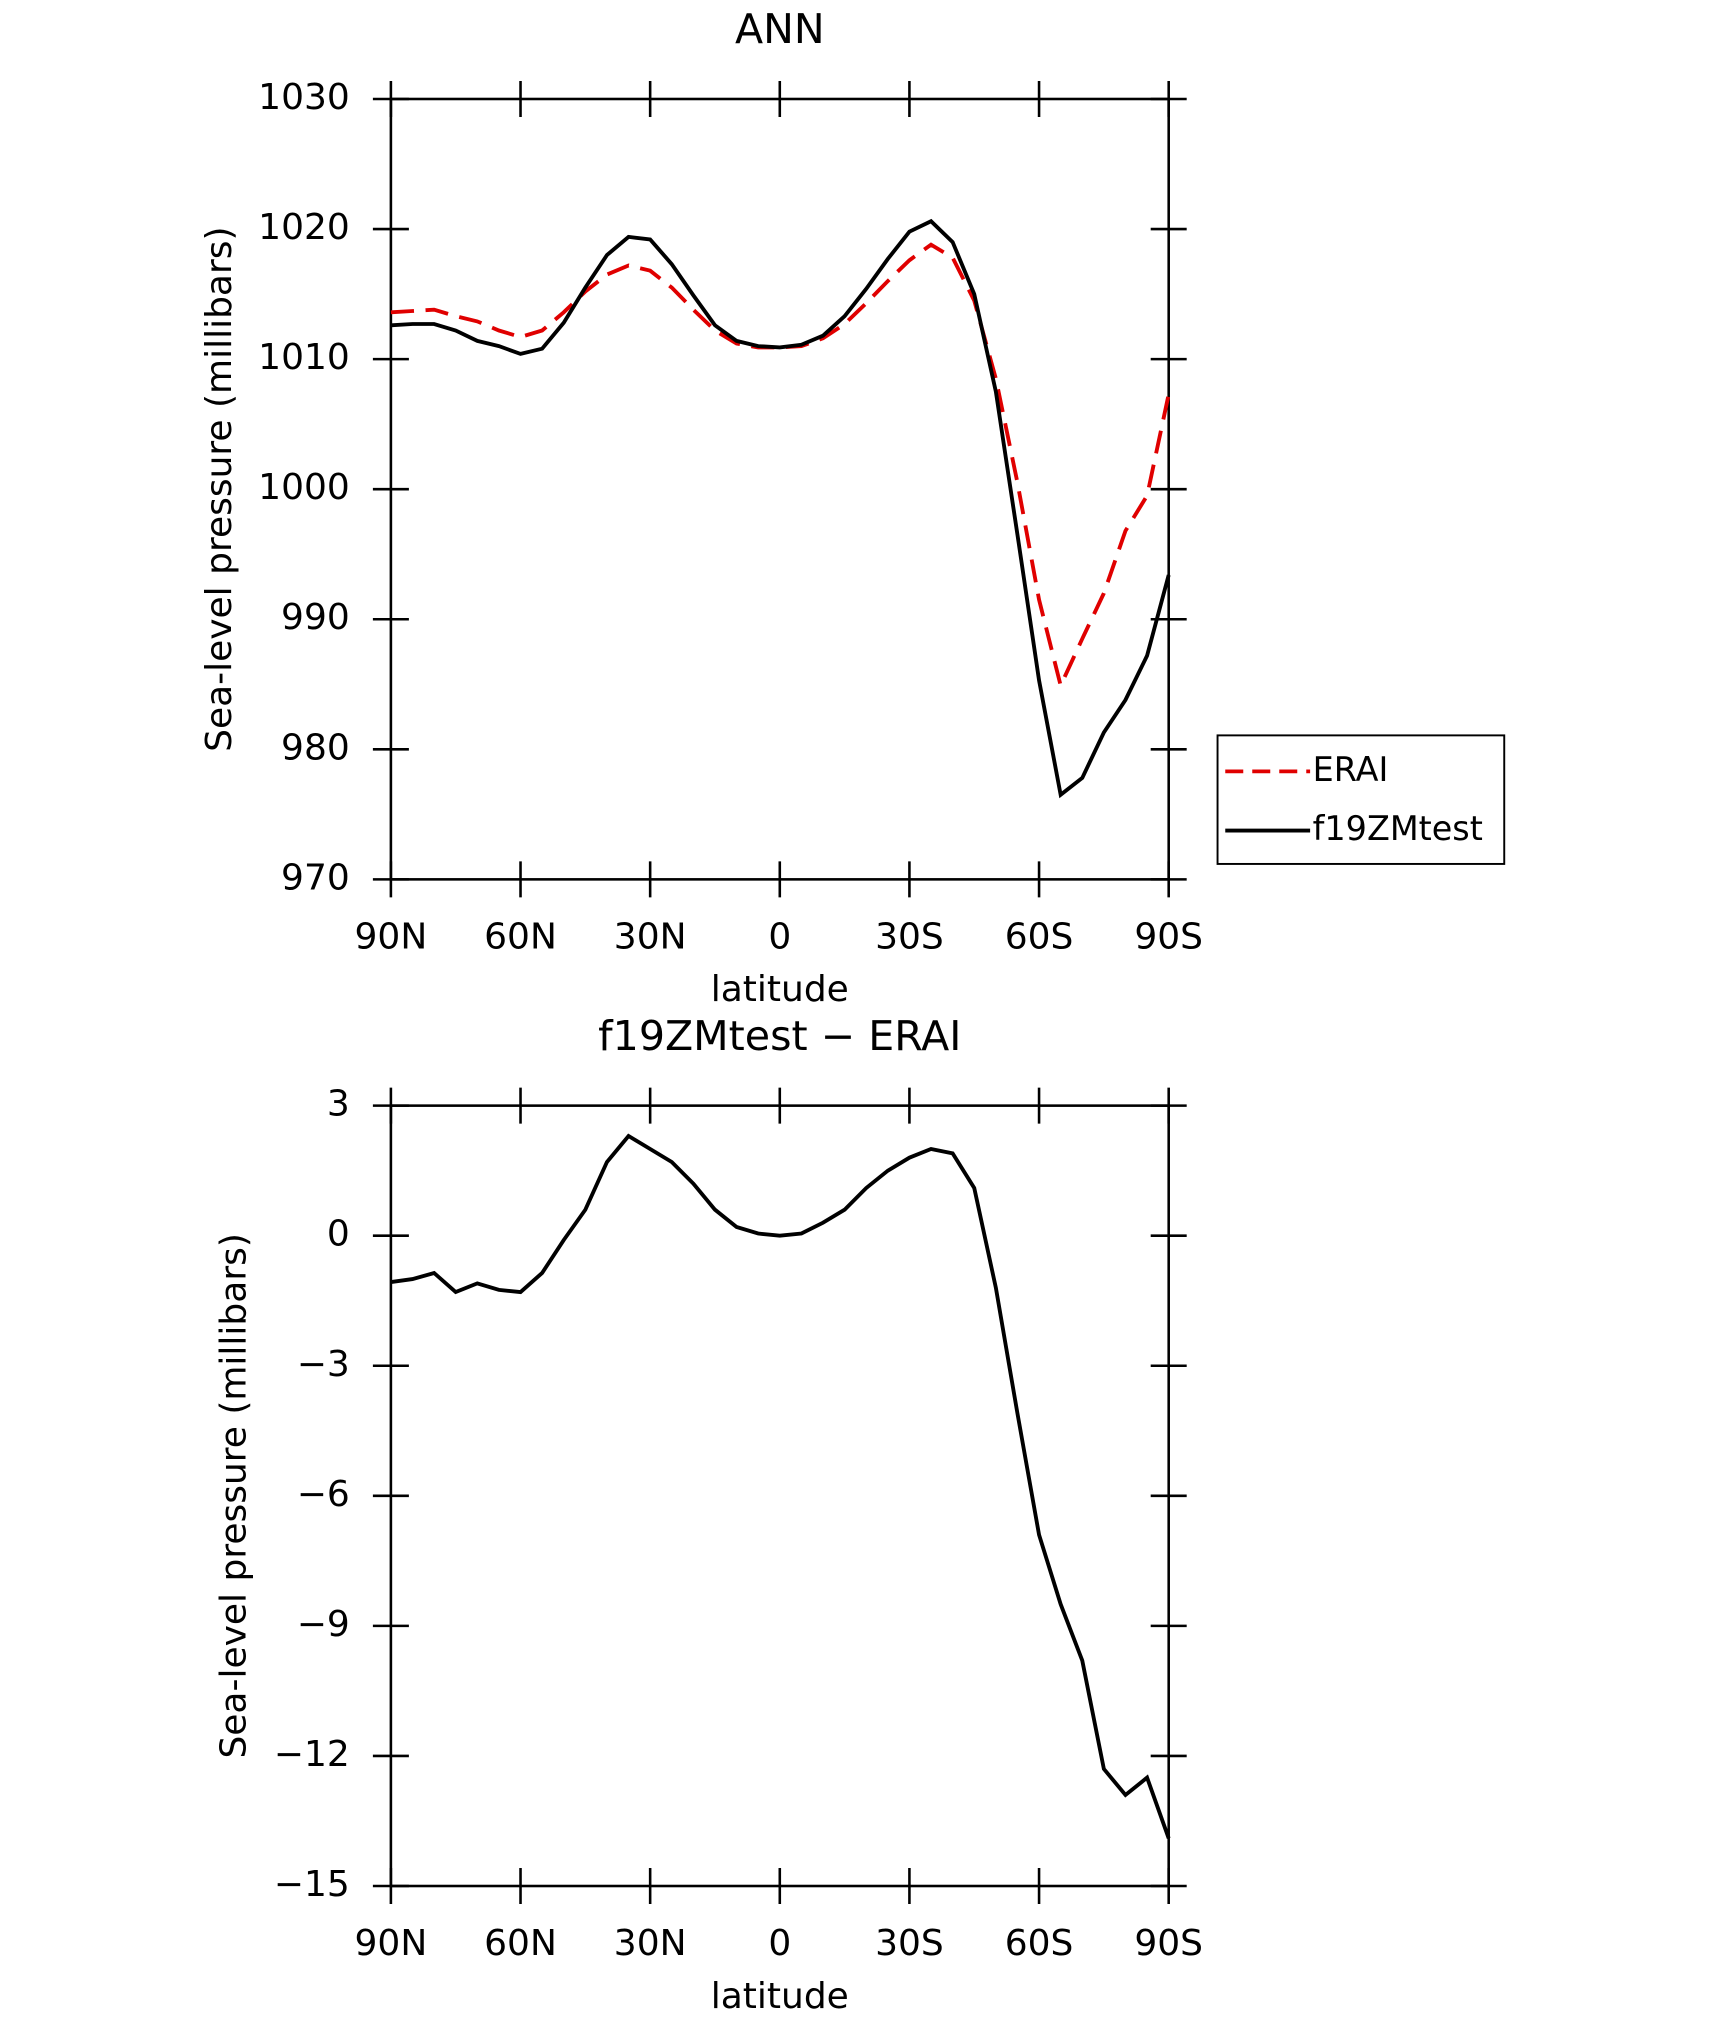  Describe the element at coordinates (779, 1036) in the screenshot. I see `chart-title: f19ZMtest − ERAI` at that location.